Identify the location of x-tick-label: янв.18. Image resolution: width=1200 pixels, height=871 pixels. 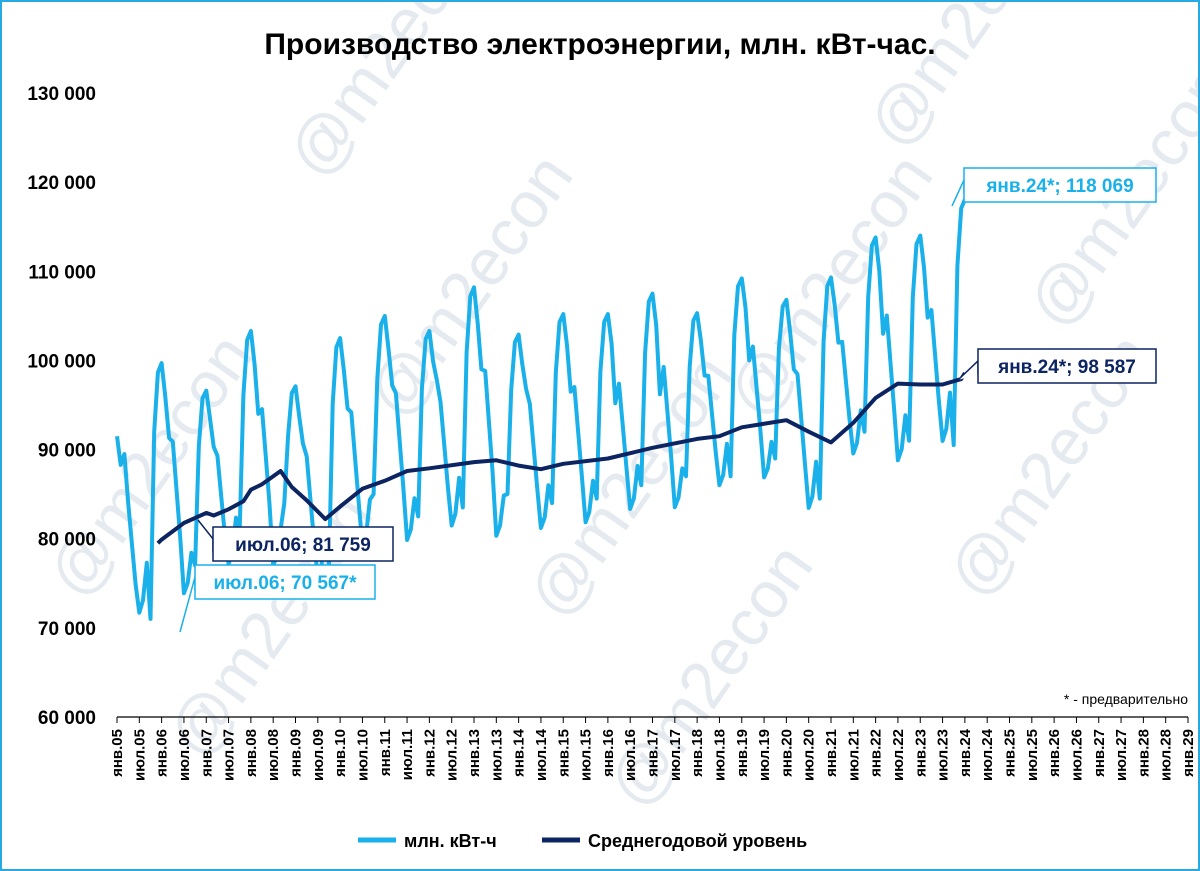
(697, 753).